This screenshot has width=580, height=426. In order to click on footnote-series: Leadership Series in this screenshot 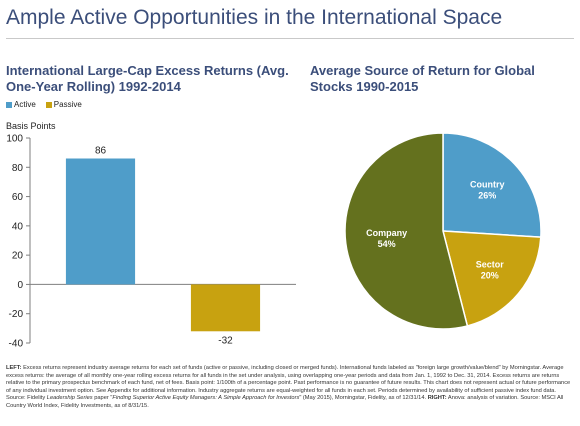, I will do `click(69, 398)`.